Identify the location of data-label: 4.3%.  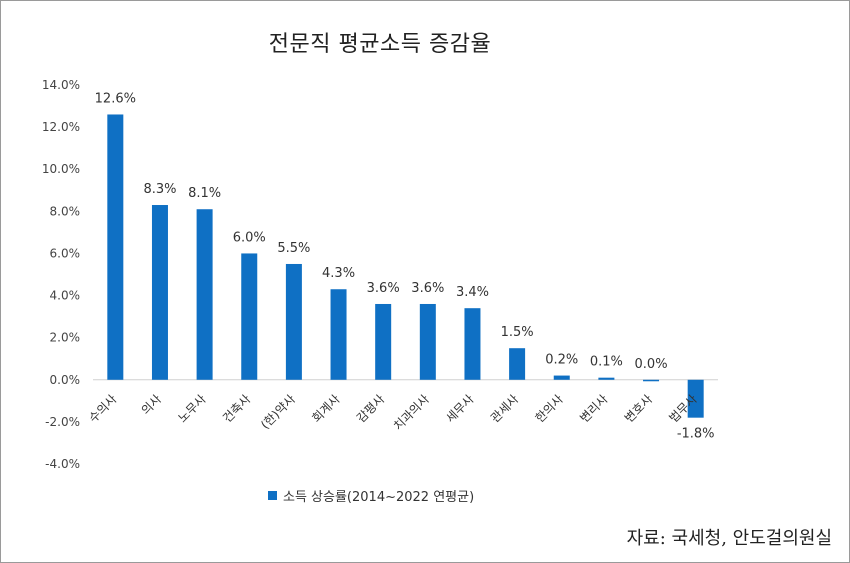
(338, 273).